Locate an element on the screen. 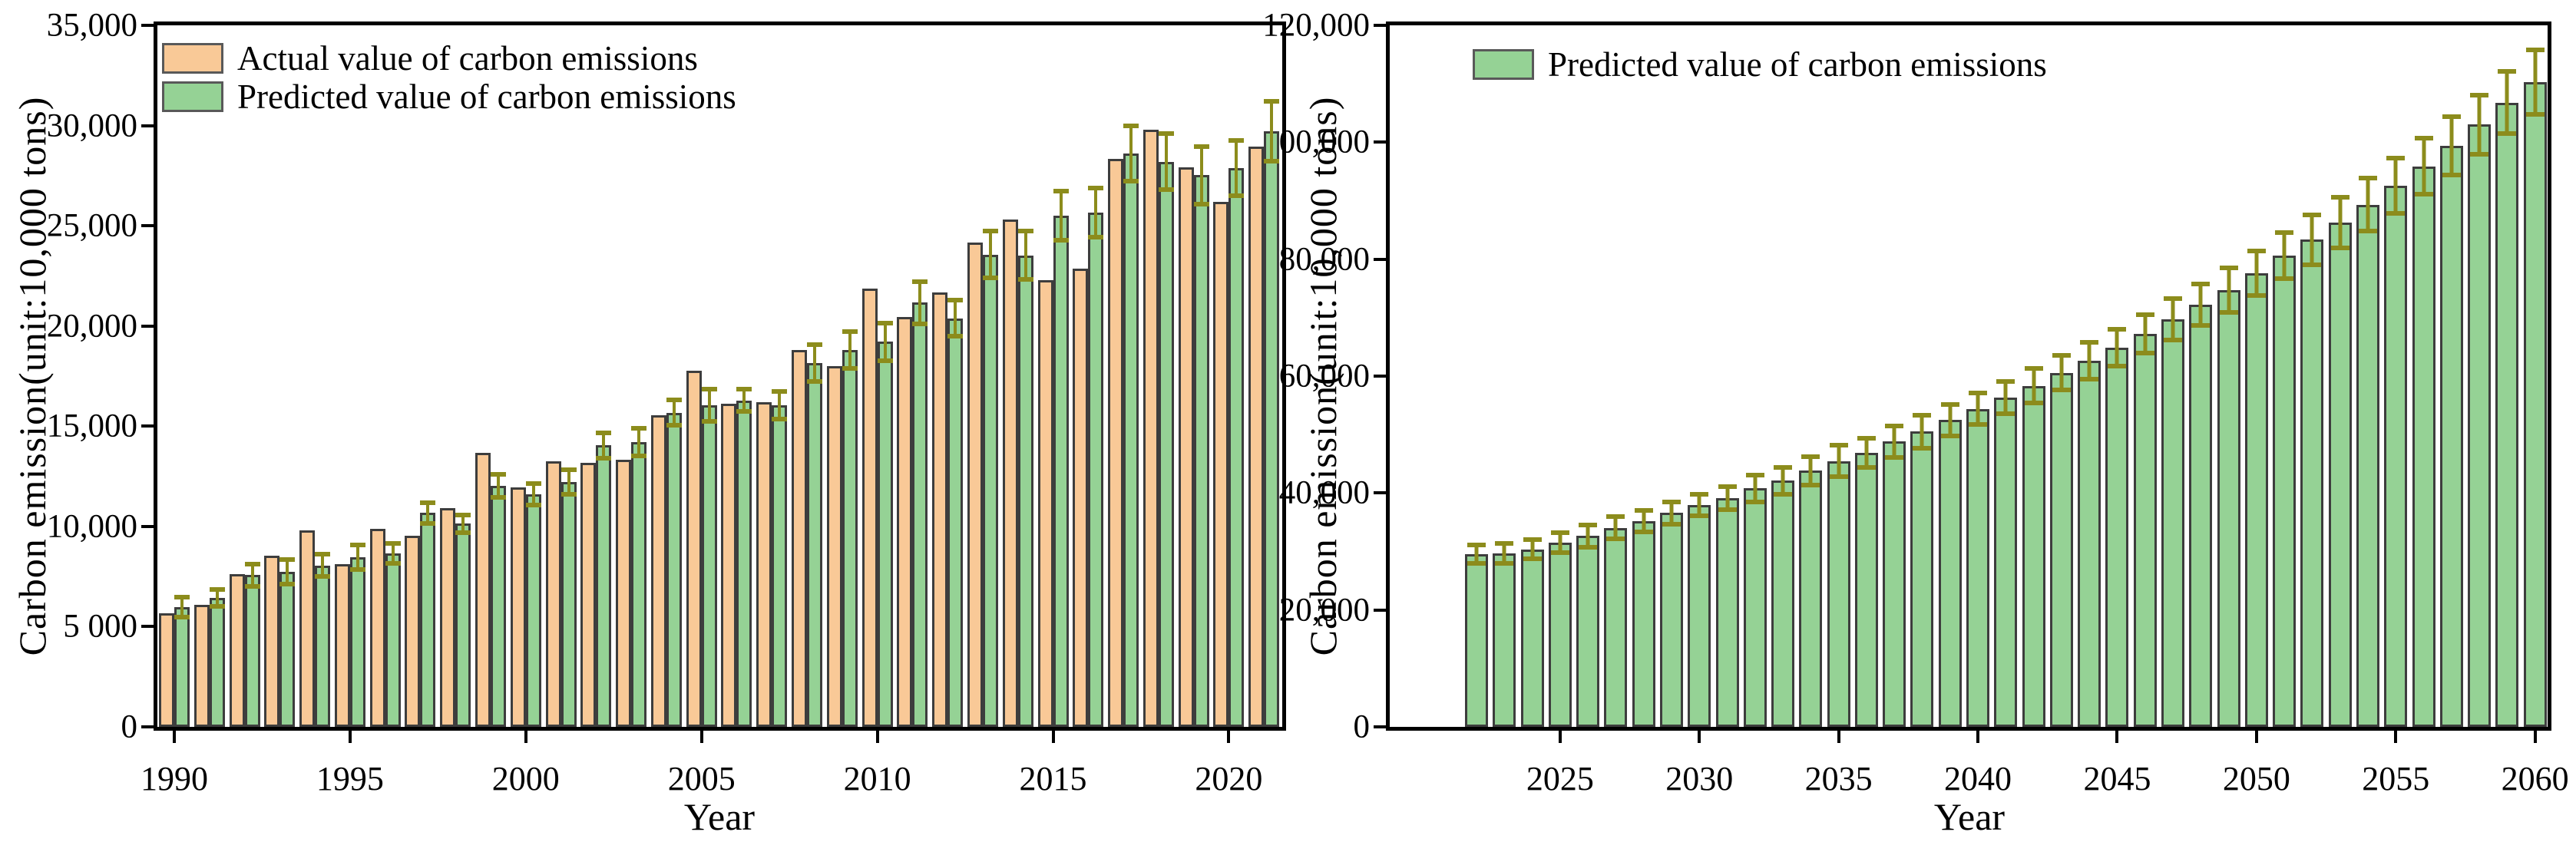 The width and height of the screenshot is (2576, 842). y-tick-mark is located at coordinates (147, 726).